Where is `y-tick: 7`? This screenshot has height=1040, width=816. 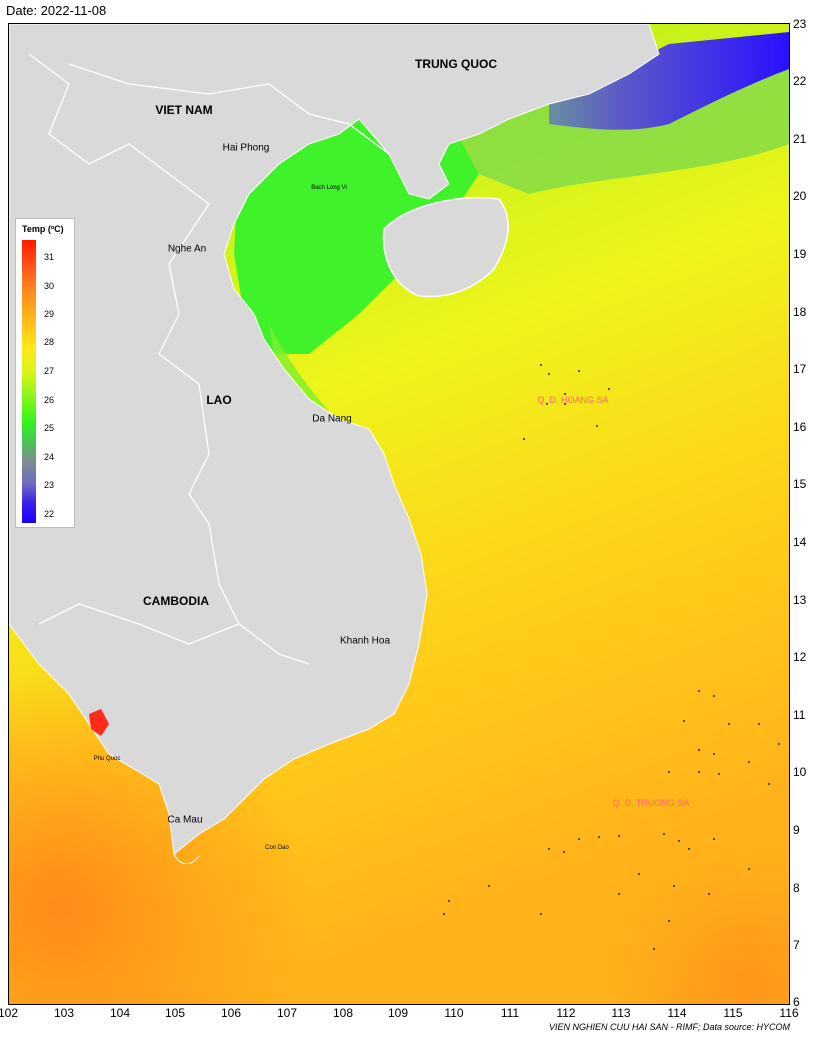 y-tick: 7 is located at coordinates (796, 945).